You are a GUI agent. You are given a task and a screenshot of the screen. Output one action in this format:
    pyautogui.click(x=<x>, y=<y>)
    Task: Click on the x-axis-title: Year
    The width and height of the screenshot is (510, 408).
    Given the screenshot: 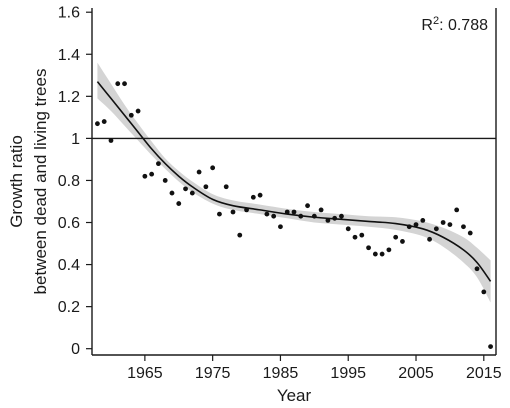 What is the action you would take?
    pyautogui.click(x=294, y=395)
    